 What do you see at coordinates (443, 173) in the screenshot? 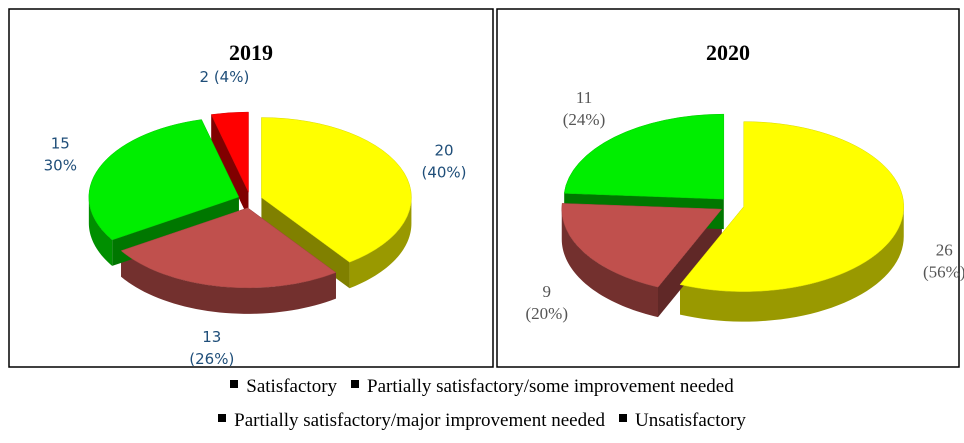
I see `data-label: (40%)` at bounding box center [443, 173].